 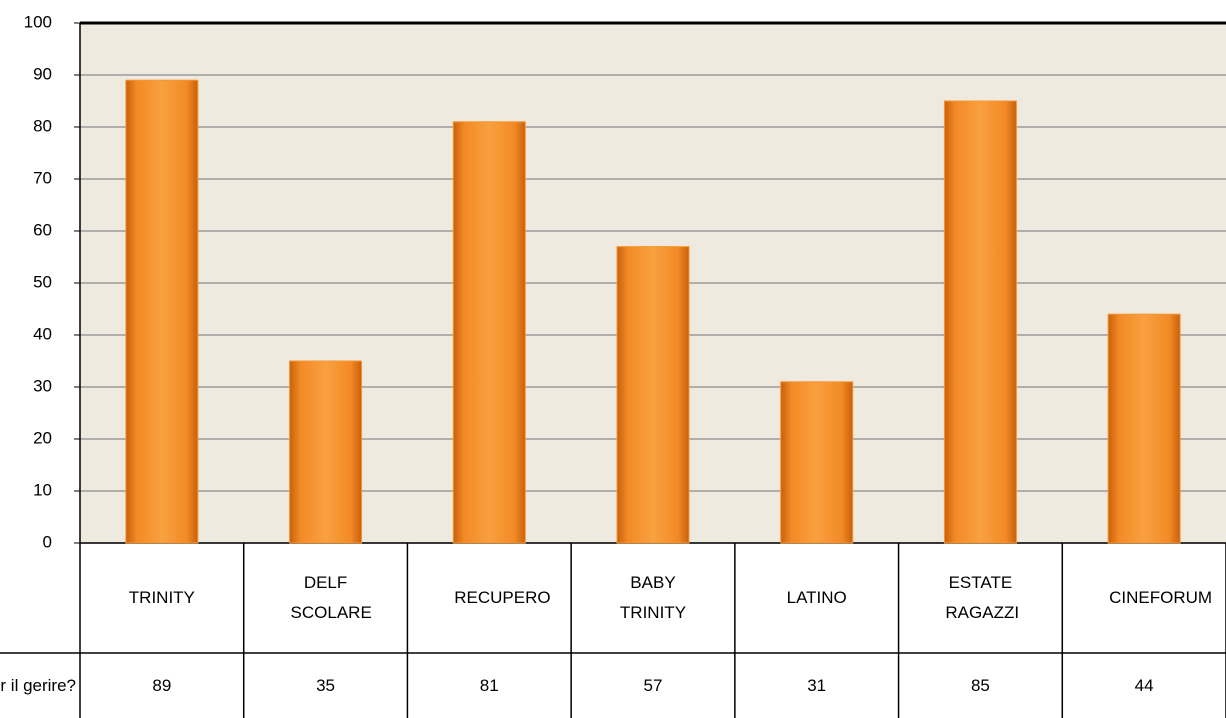 I want to click on table-value-text: 44, so click(x=1144, y=685).